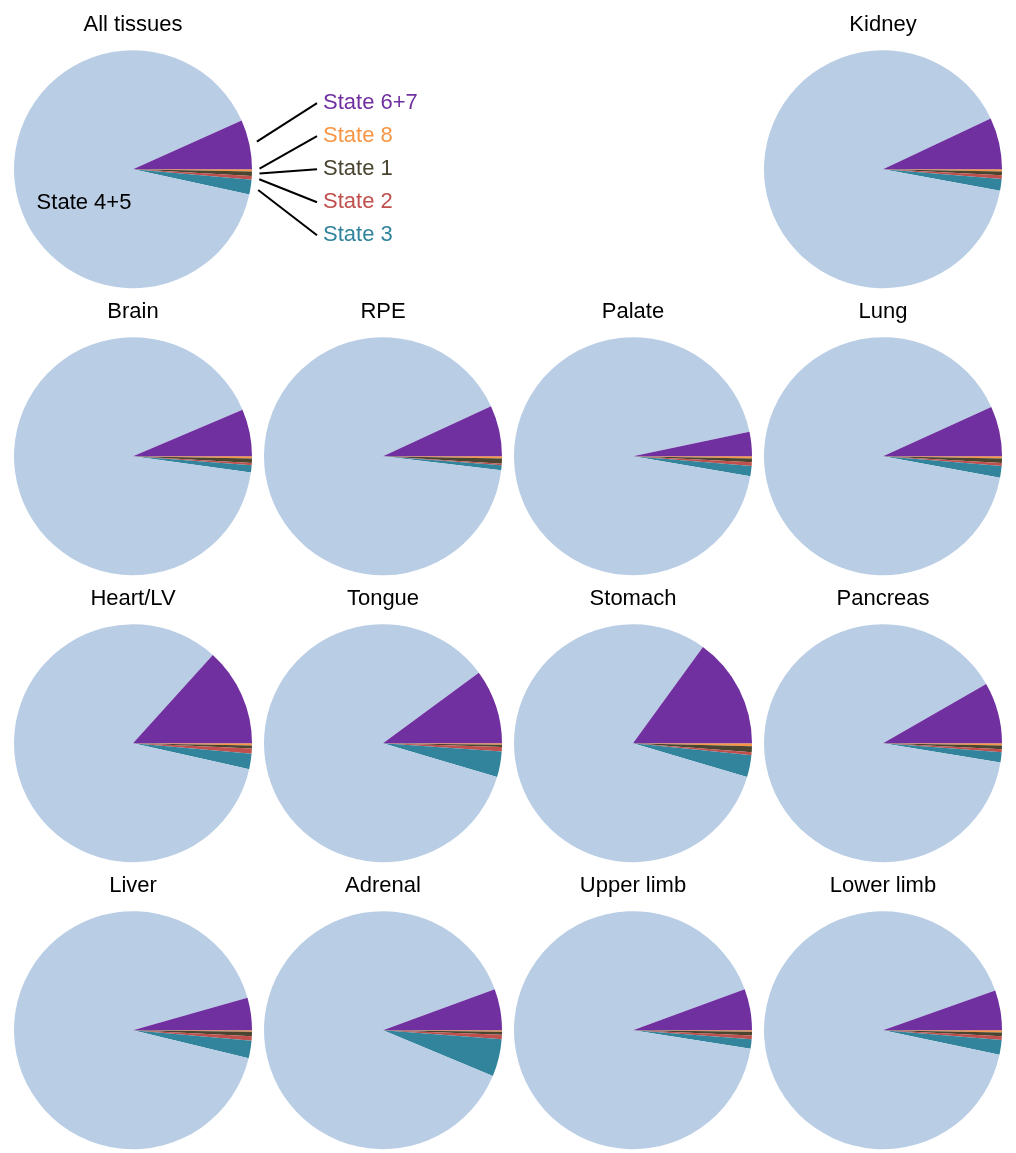  I want to click on slice-label: State 4+5, so click(84, 202).